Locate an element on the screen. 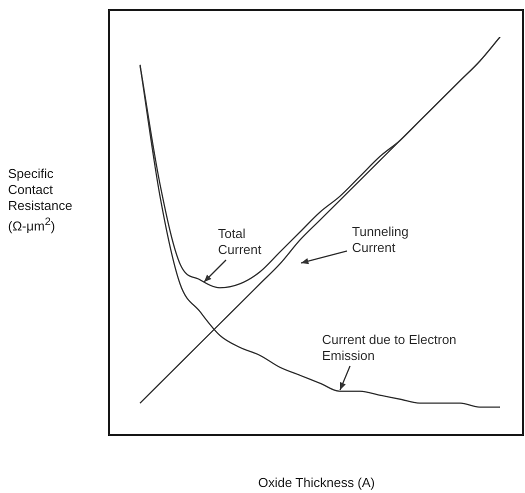 Image resolution: width=525 pixels, height=493 pixels. y-axis-title: Specific Contact Resistance (Ω-μm$^{2}$) is located at coordinates (41, 200).